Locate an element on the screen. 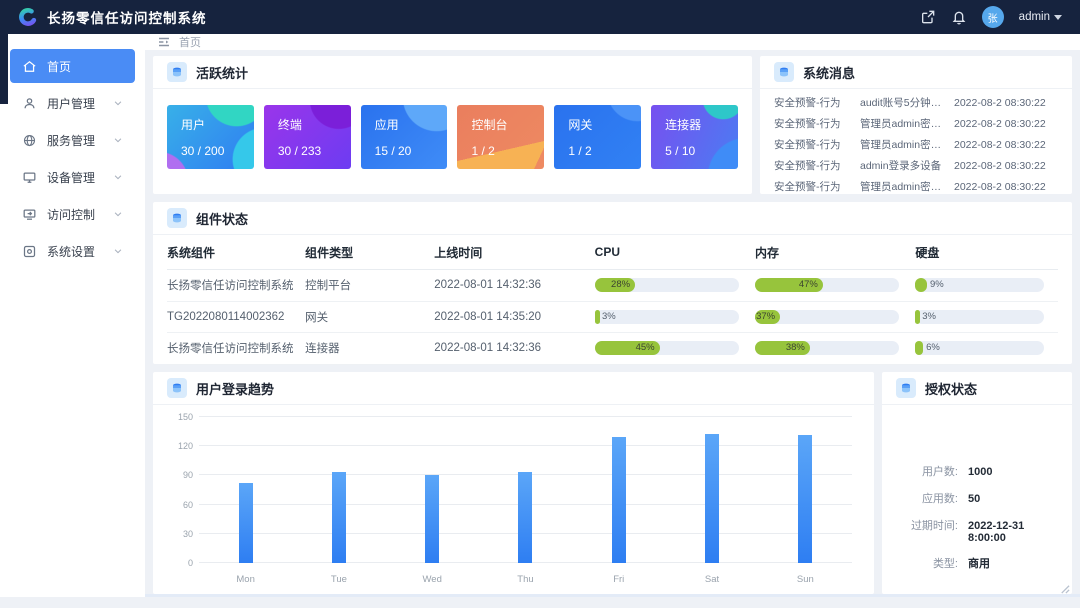 This screenshot has width=1080, height=608. license-field: 类型: 商用 is located at coordinates (970, 563).